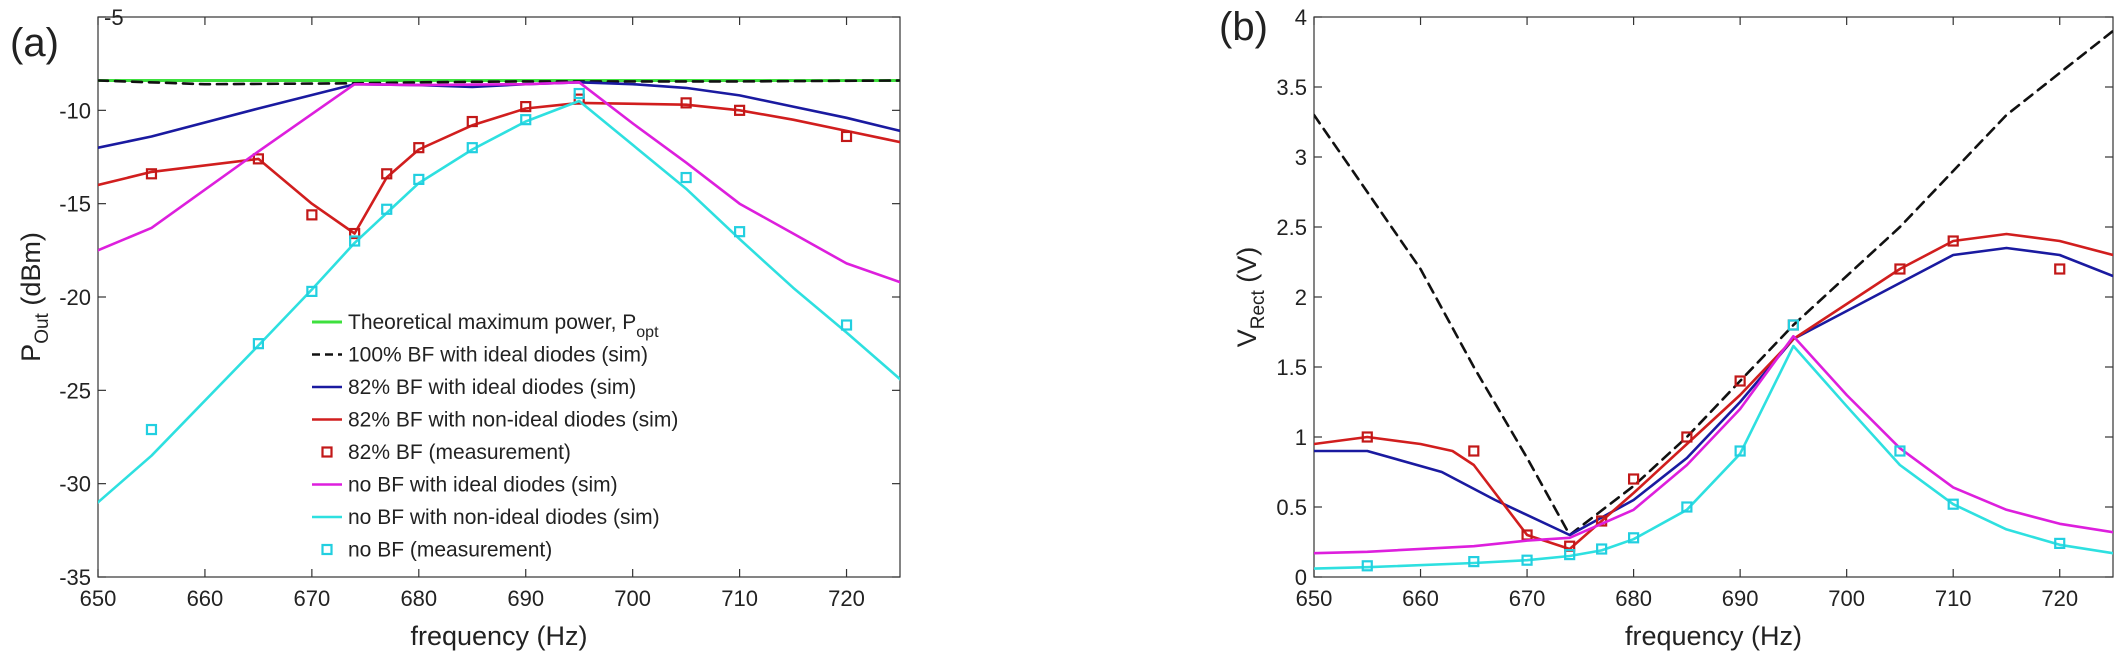 This screenshot has width=2128, height=661. Describe the element at coordinates (75, 577) in the screenshot. I see `panel-a-ytick-label: -35` at that location.